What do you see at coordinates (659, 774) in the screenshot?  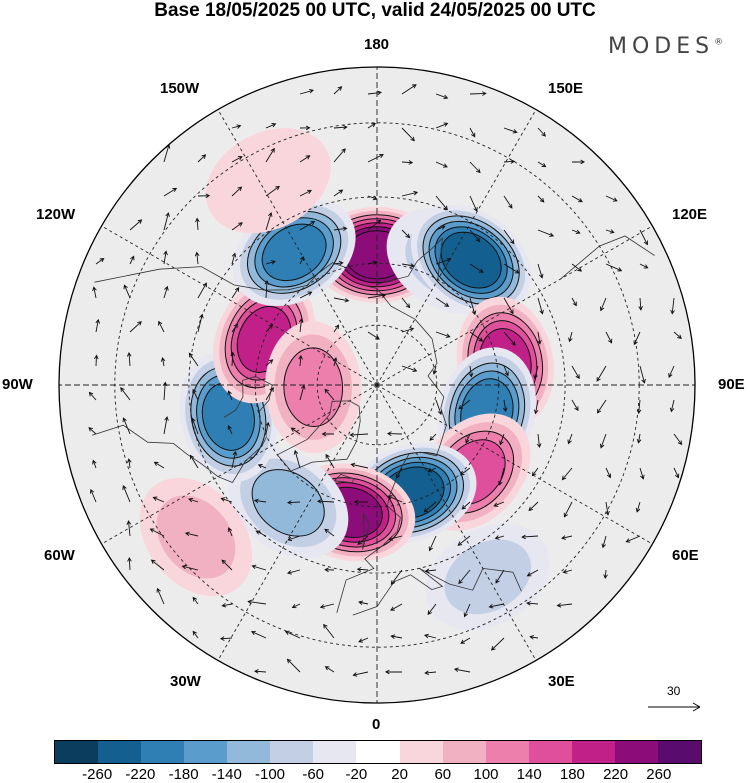 I see `colorbar-tick-label: 260` at bounding box center [659, 774].